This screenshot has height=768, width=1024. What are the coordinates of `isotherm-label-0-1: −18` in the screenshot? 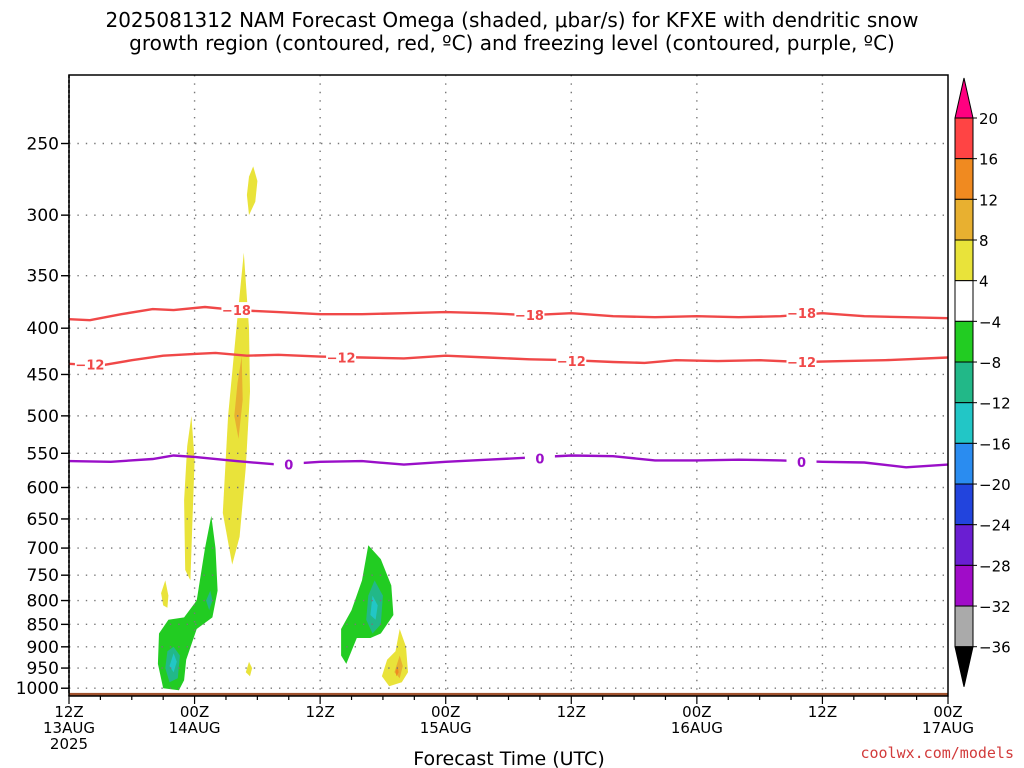 It's located at (529, 316).